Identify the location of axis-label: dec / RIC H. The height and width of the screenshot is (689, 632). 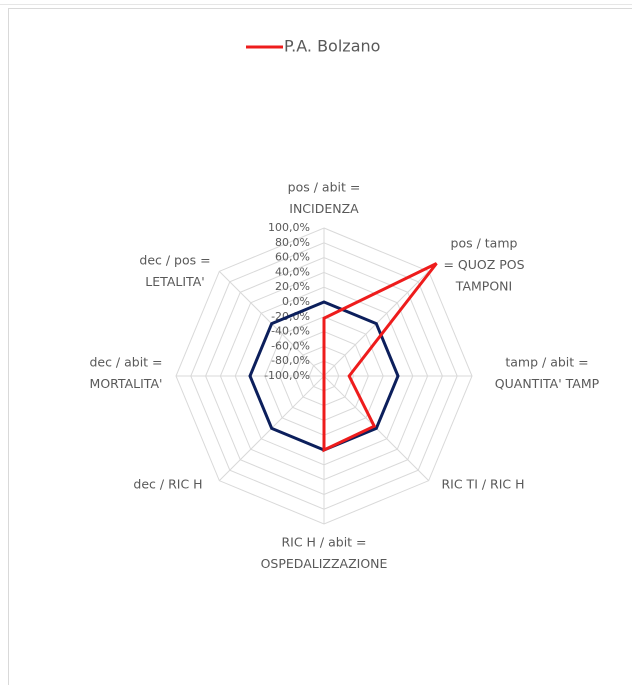
(167, 484).